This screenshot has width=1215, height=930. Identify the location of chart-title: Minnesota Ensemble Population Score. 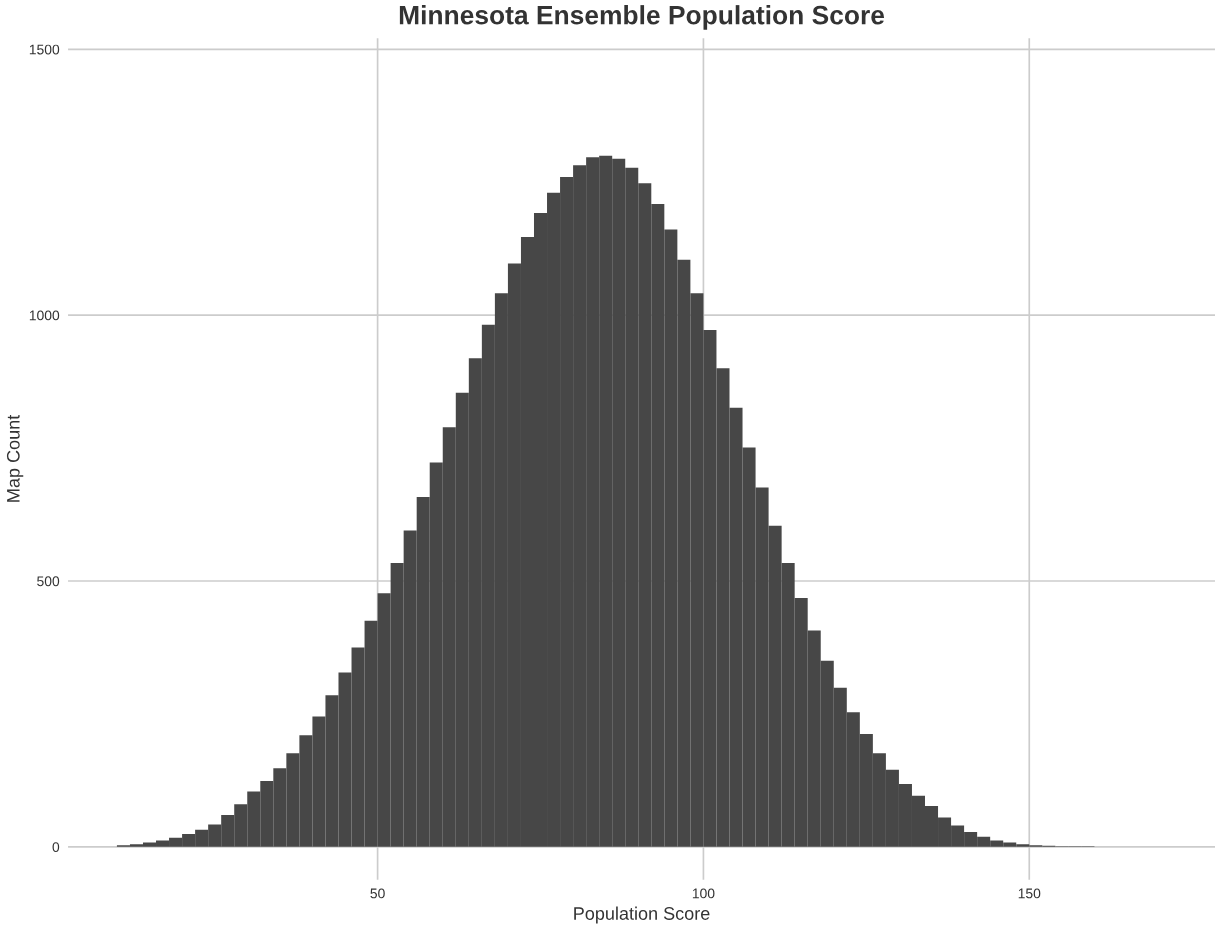
(642, 17).